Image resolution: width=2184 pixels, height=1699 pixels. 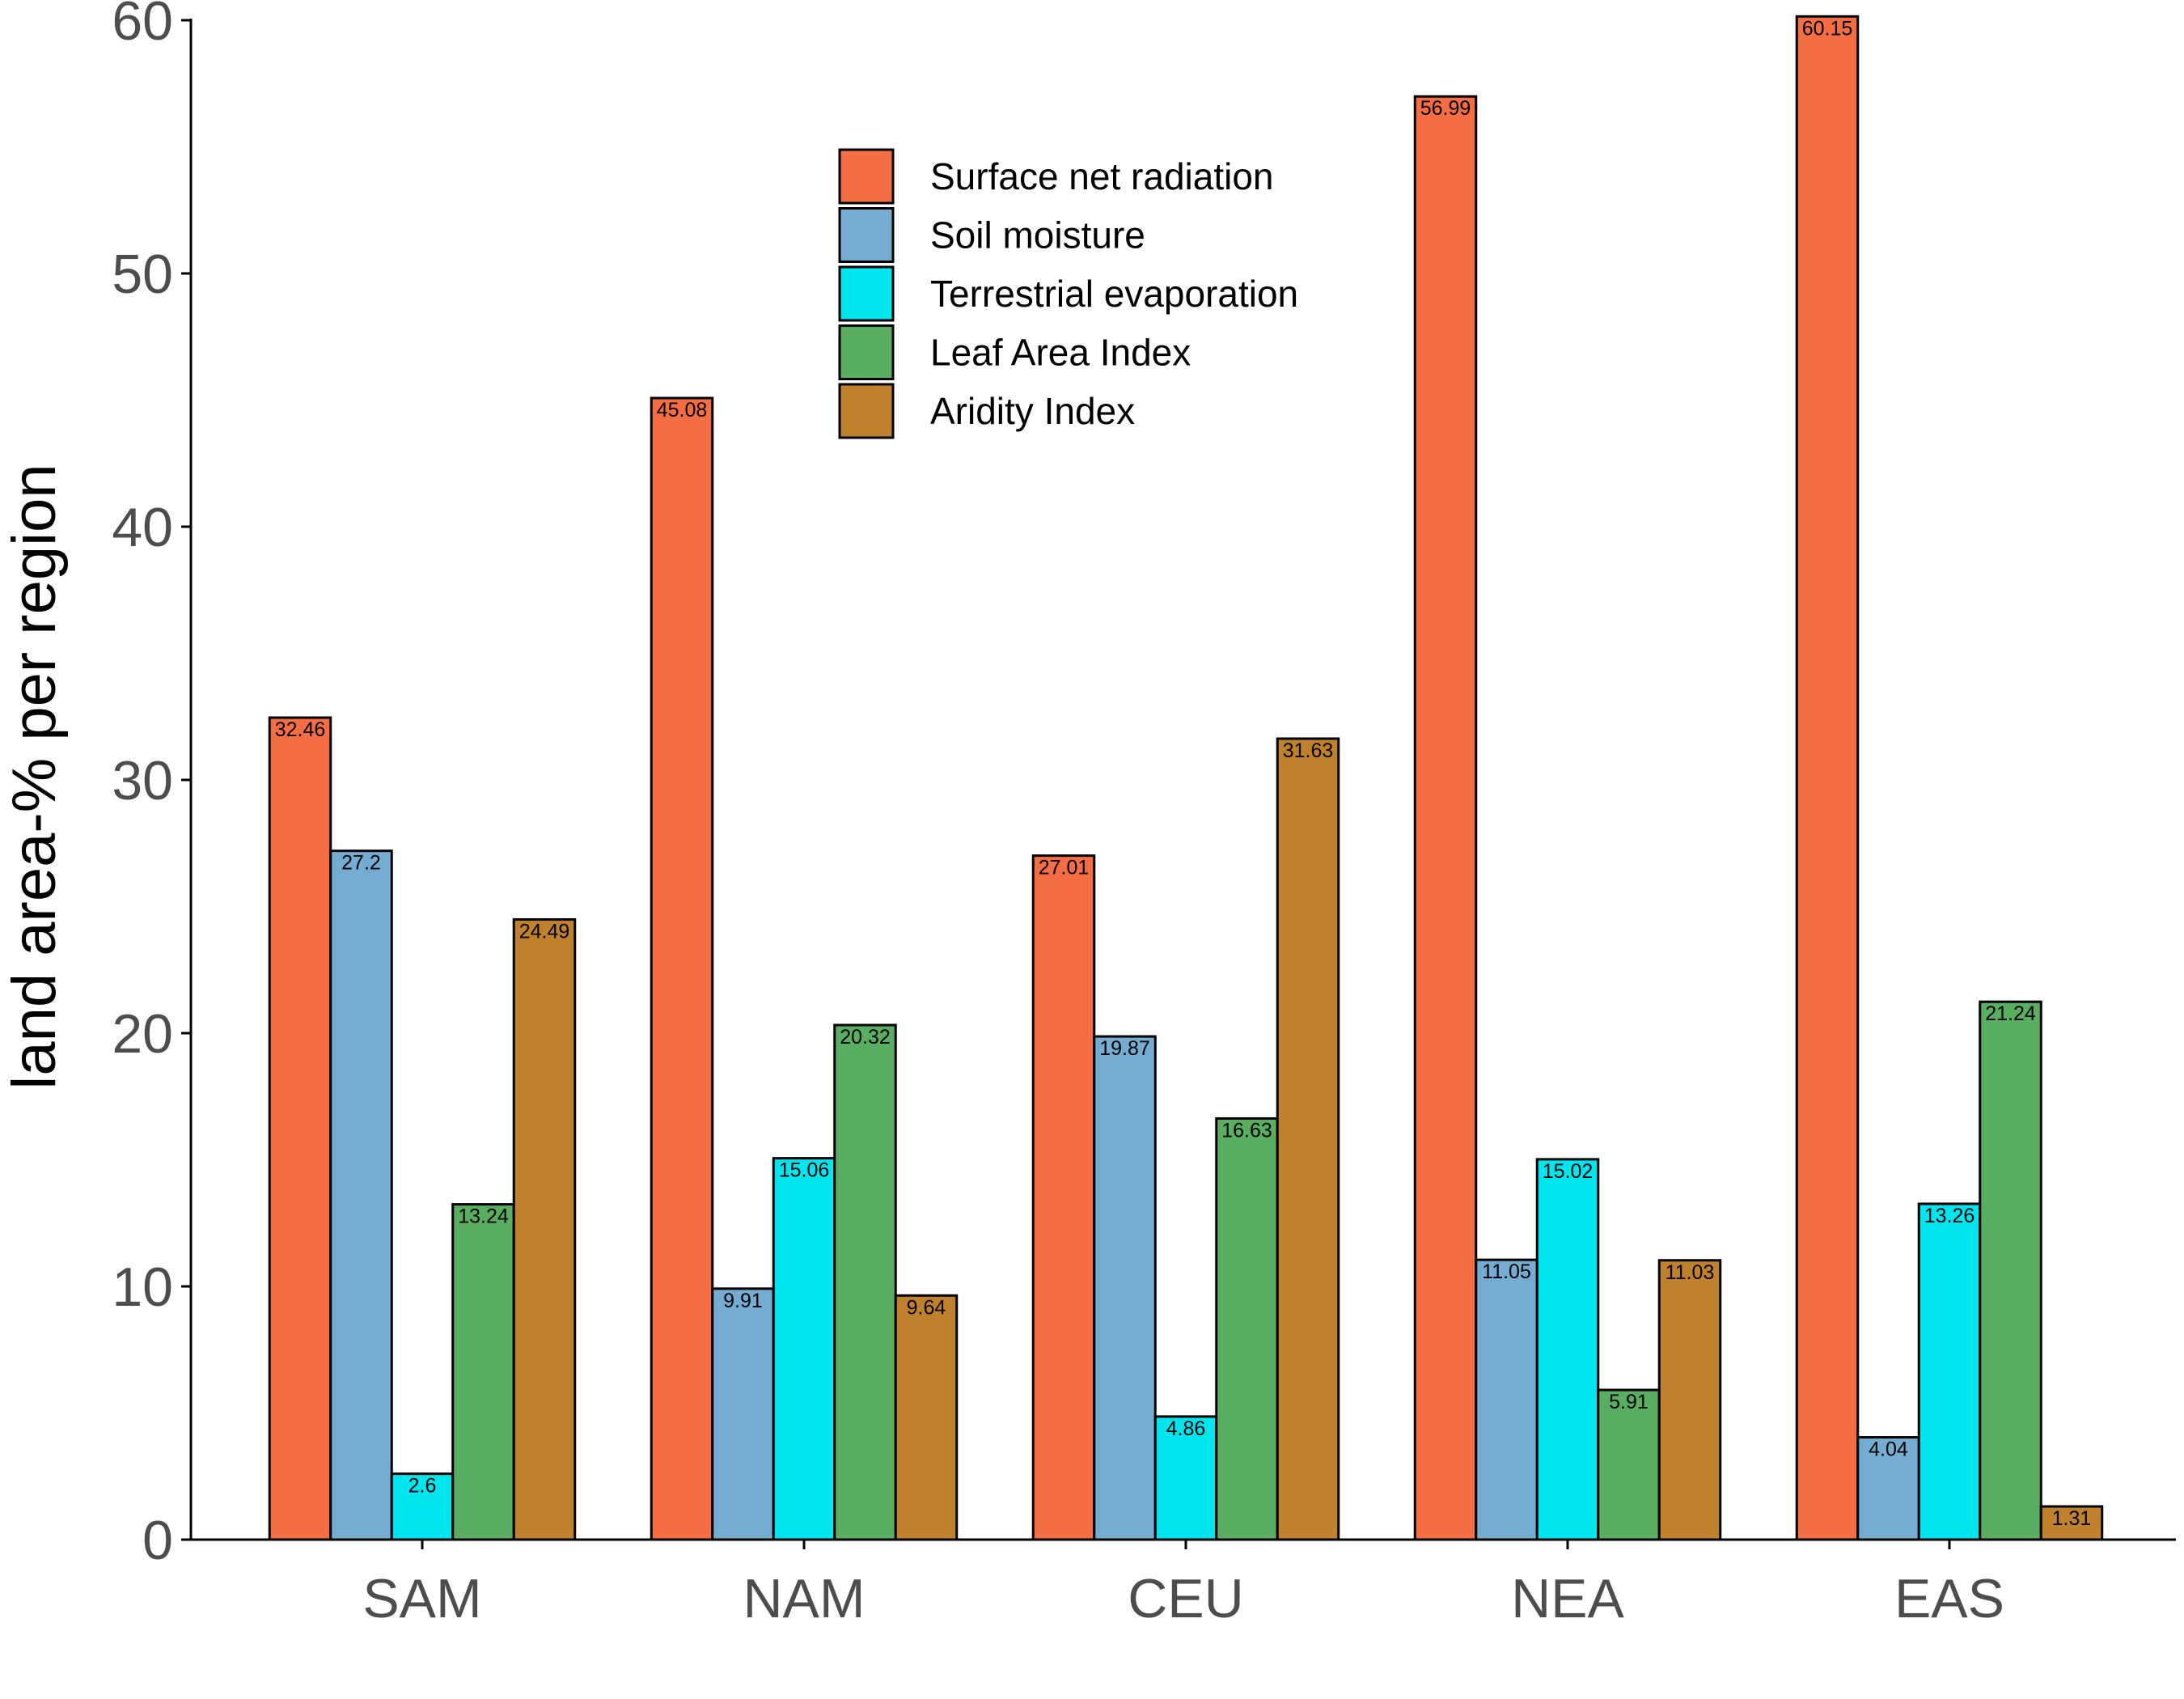 What do you see at coordinates (142, 780) in the screenshot?
I see `y-tick-label: 30` at bounding box center [142, 780].